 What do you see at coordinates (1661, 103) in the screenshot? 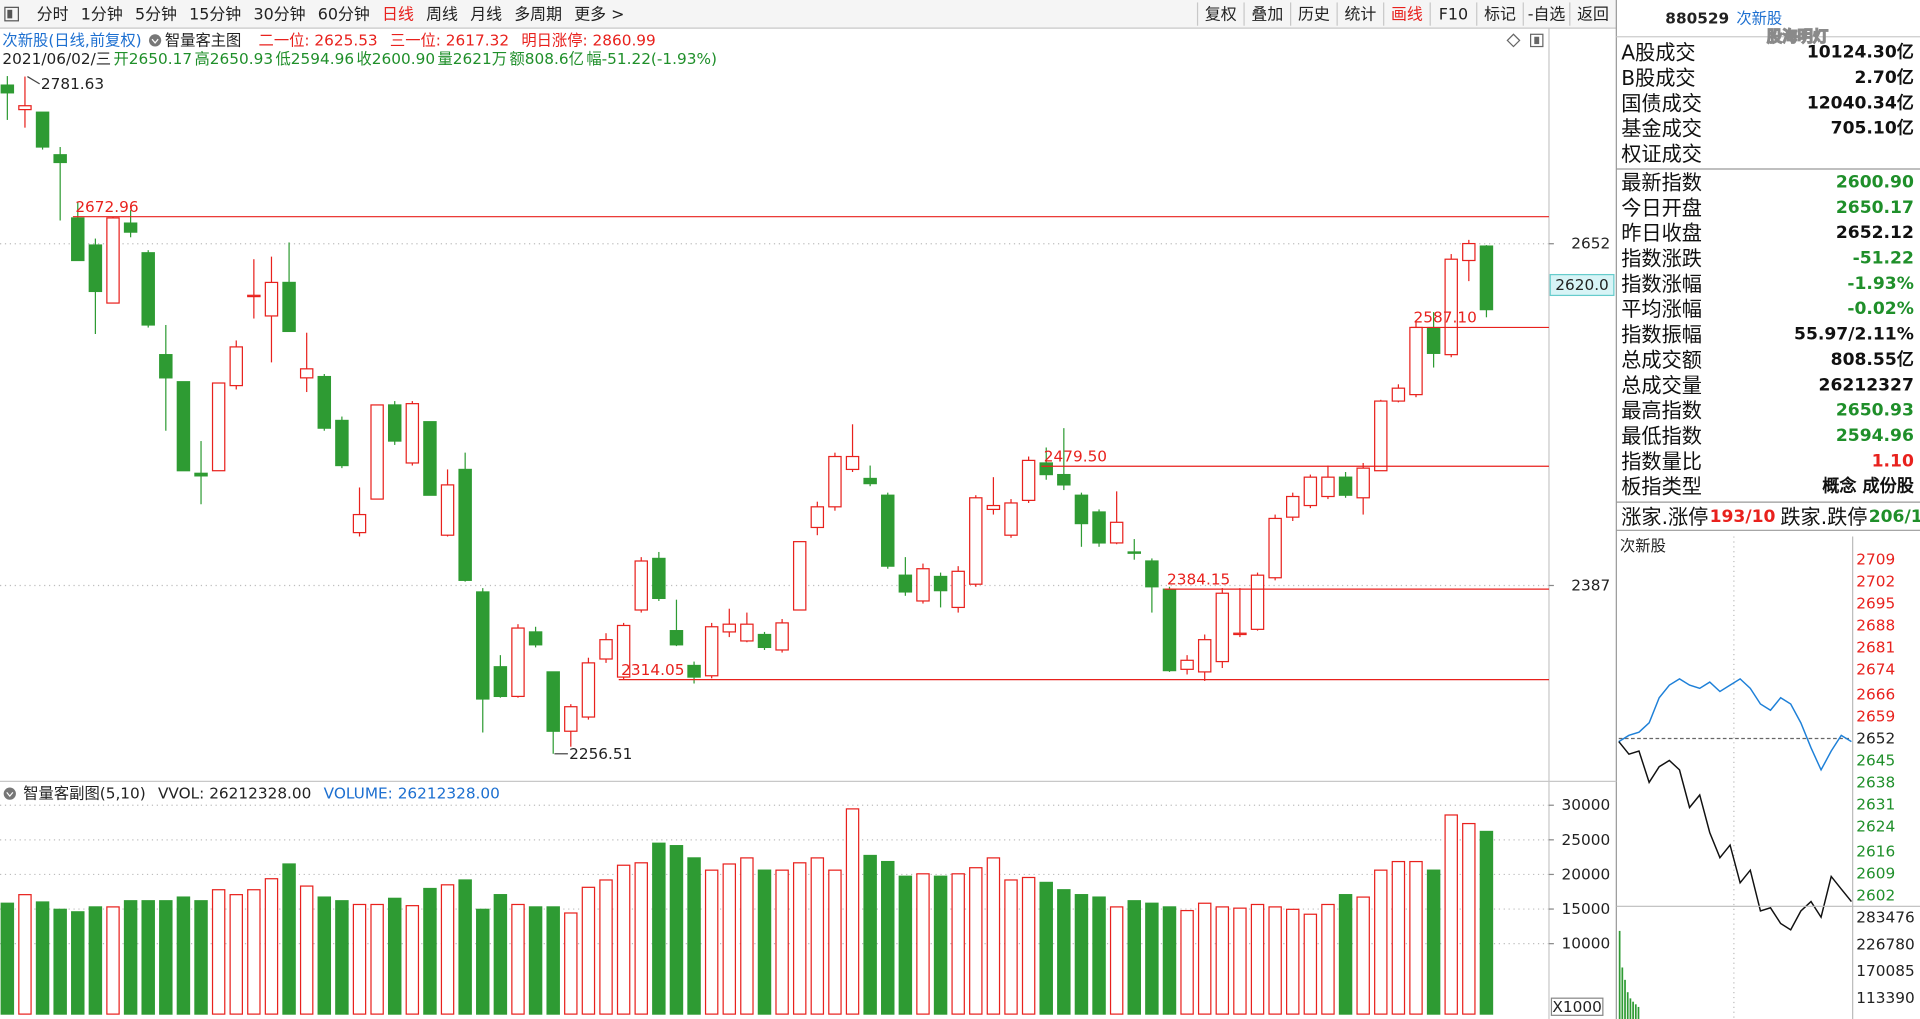
I see `stat-label: 国债成交` at bounding box center [1661, 103].